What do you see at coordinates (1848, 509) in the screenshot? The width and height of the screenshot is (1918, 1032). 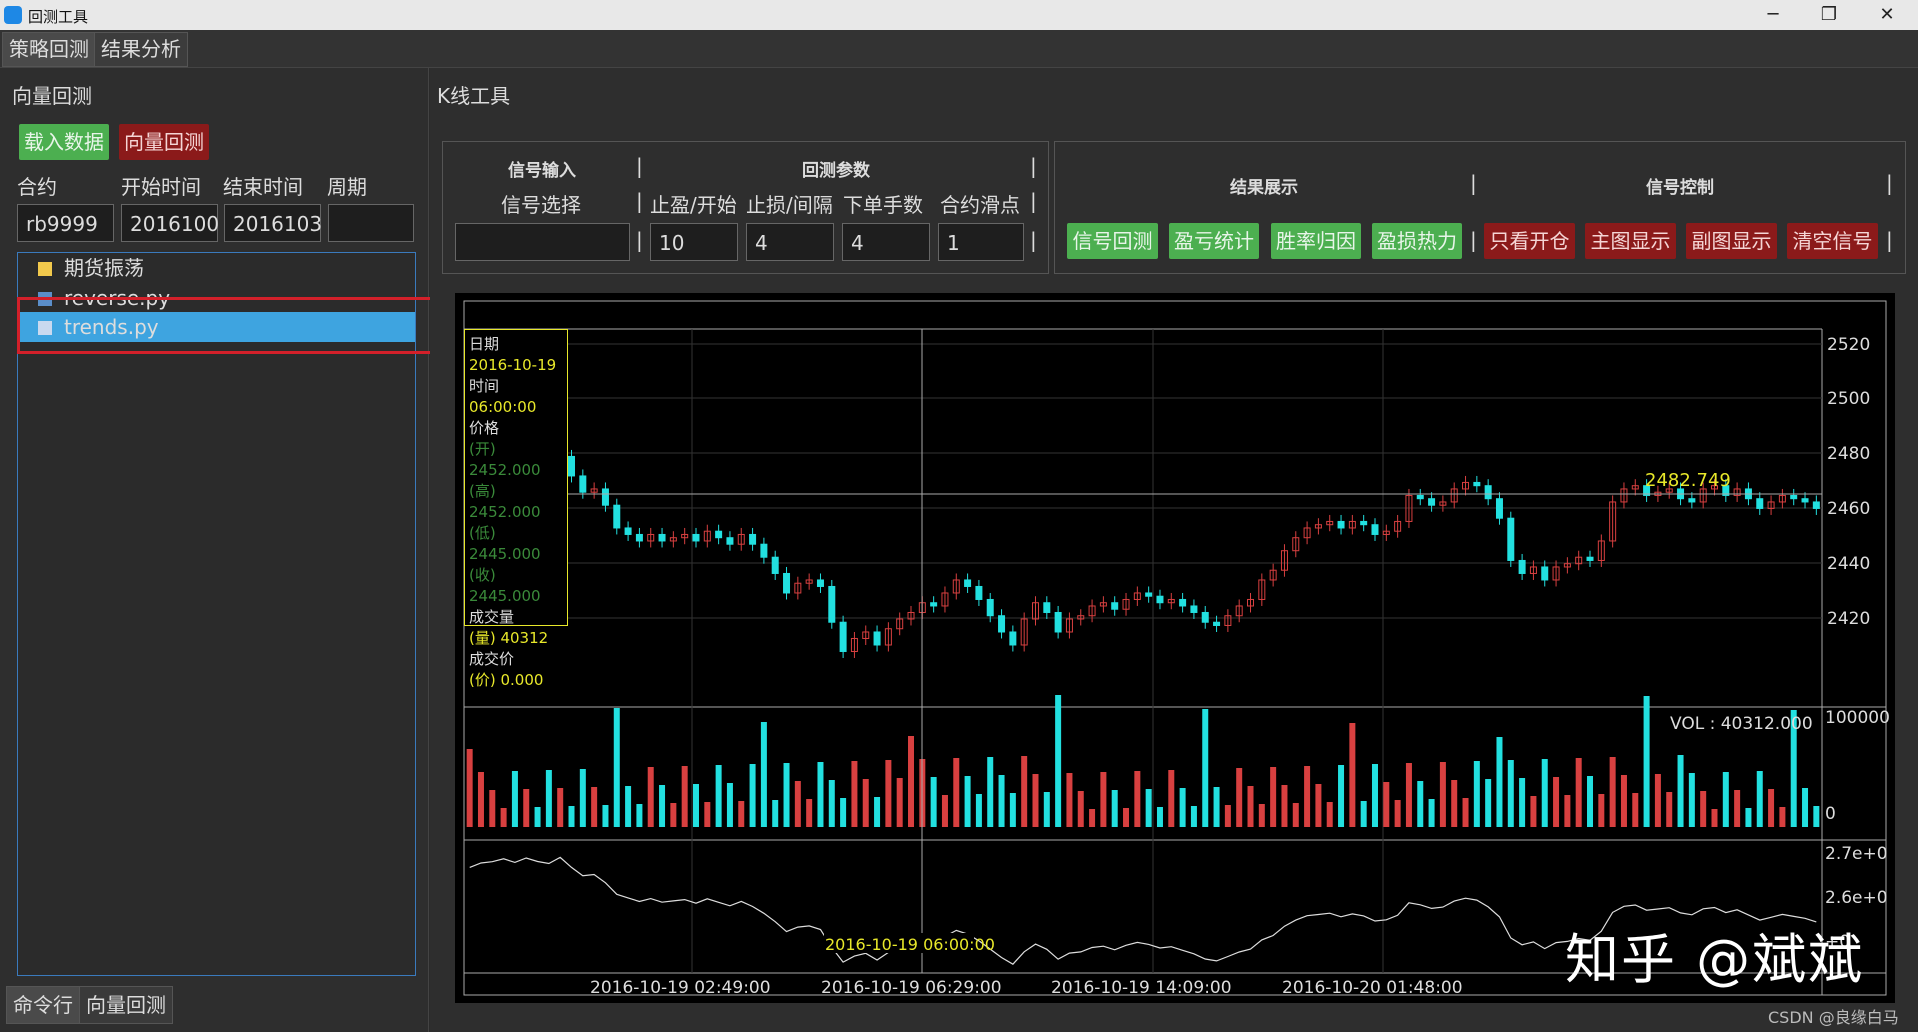 I see `price-tick: 2460` at bounding box center [1848, 509].